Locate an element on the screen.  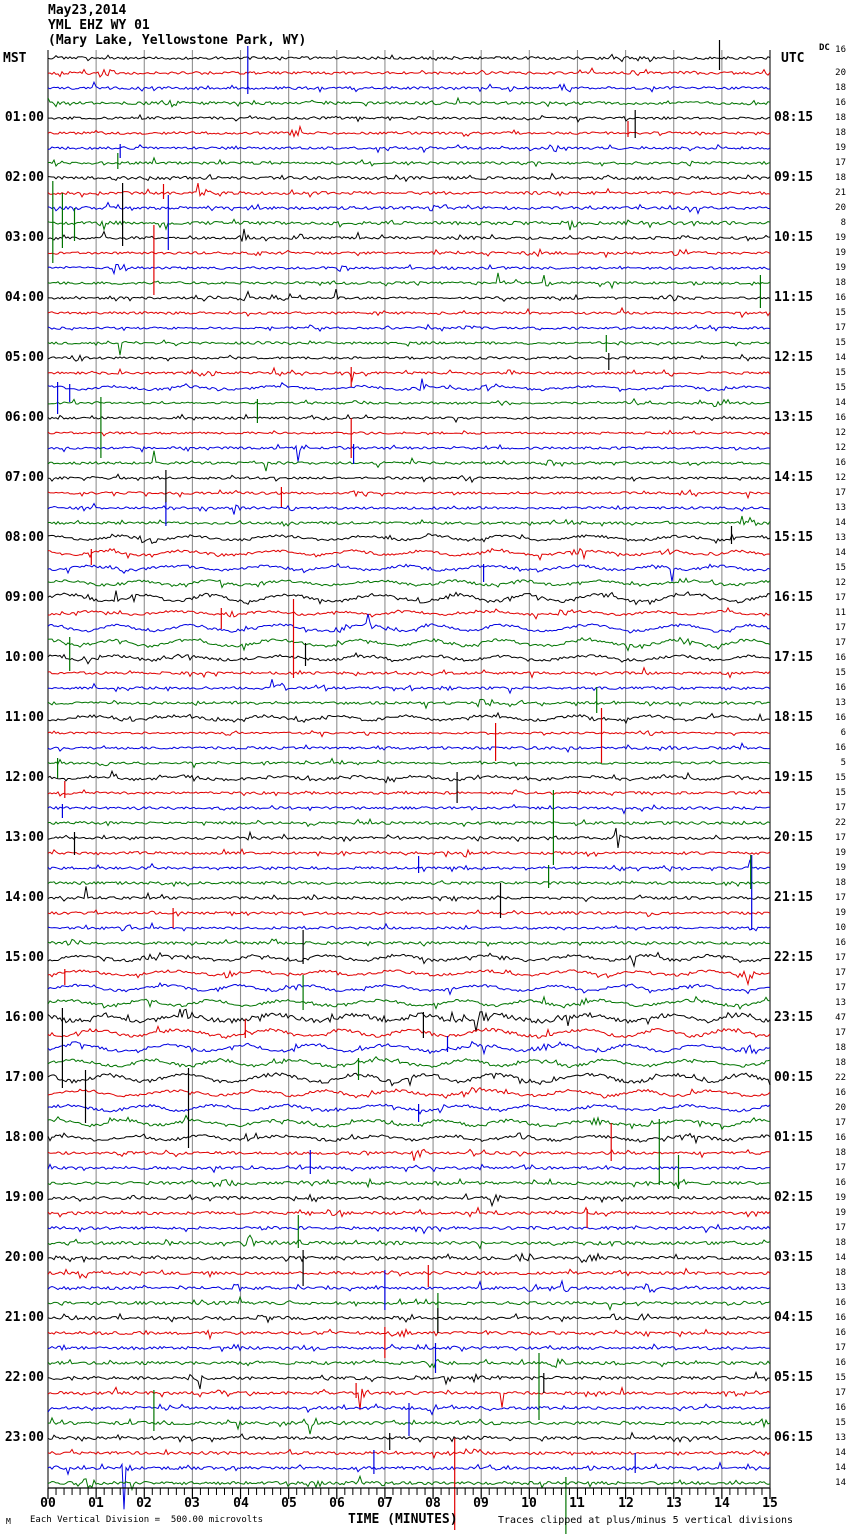
title-station: YML EHZ WY 01 is located at coordinates (99, 25).